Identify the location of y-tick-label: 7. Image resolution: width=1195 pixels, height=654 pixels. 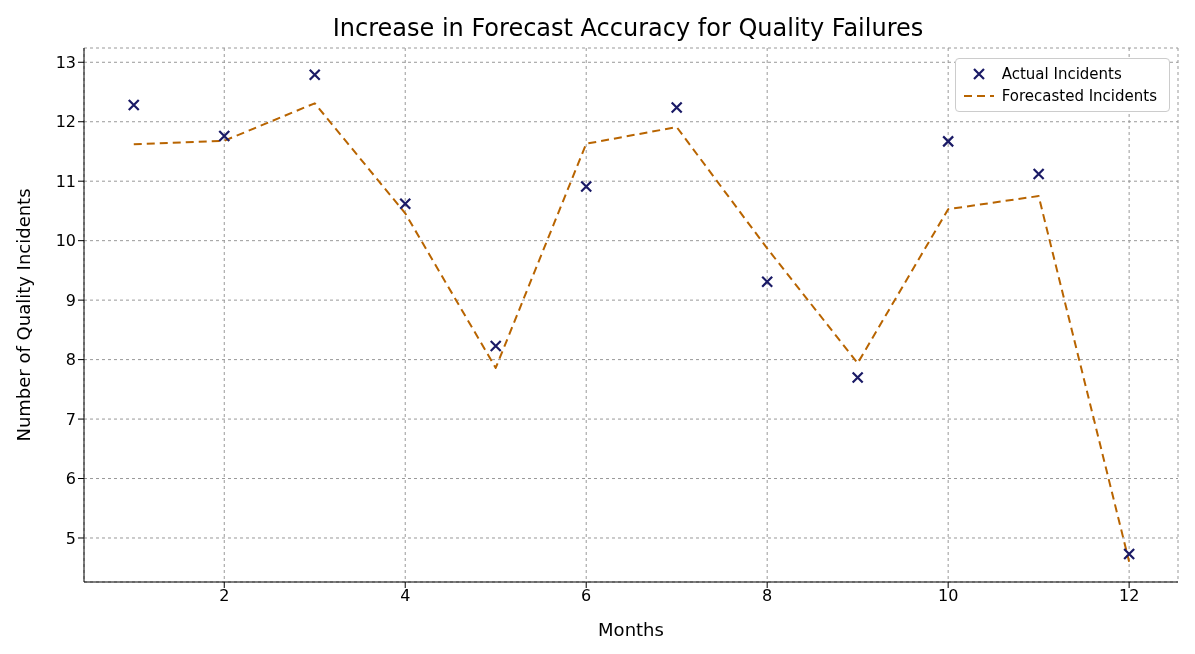
(70, 419).